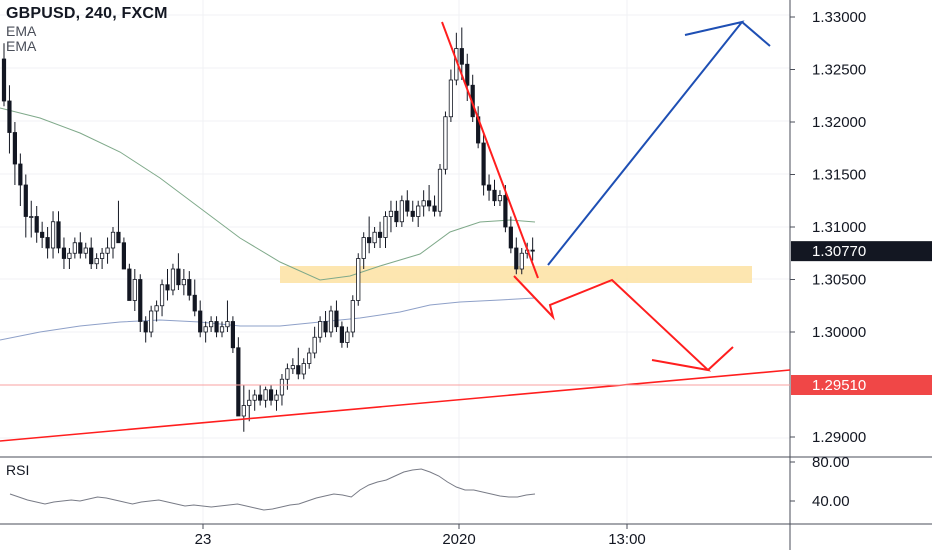 This screenshot has width=932, height=555. What do you see at coordinates (831, 501) in the screenshot?
I see `rsi-tick-label: 40.00` at bounding box center [831, 501].